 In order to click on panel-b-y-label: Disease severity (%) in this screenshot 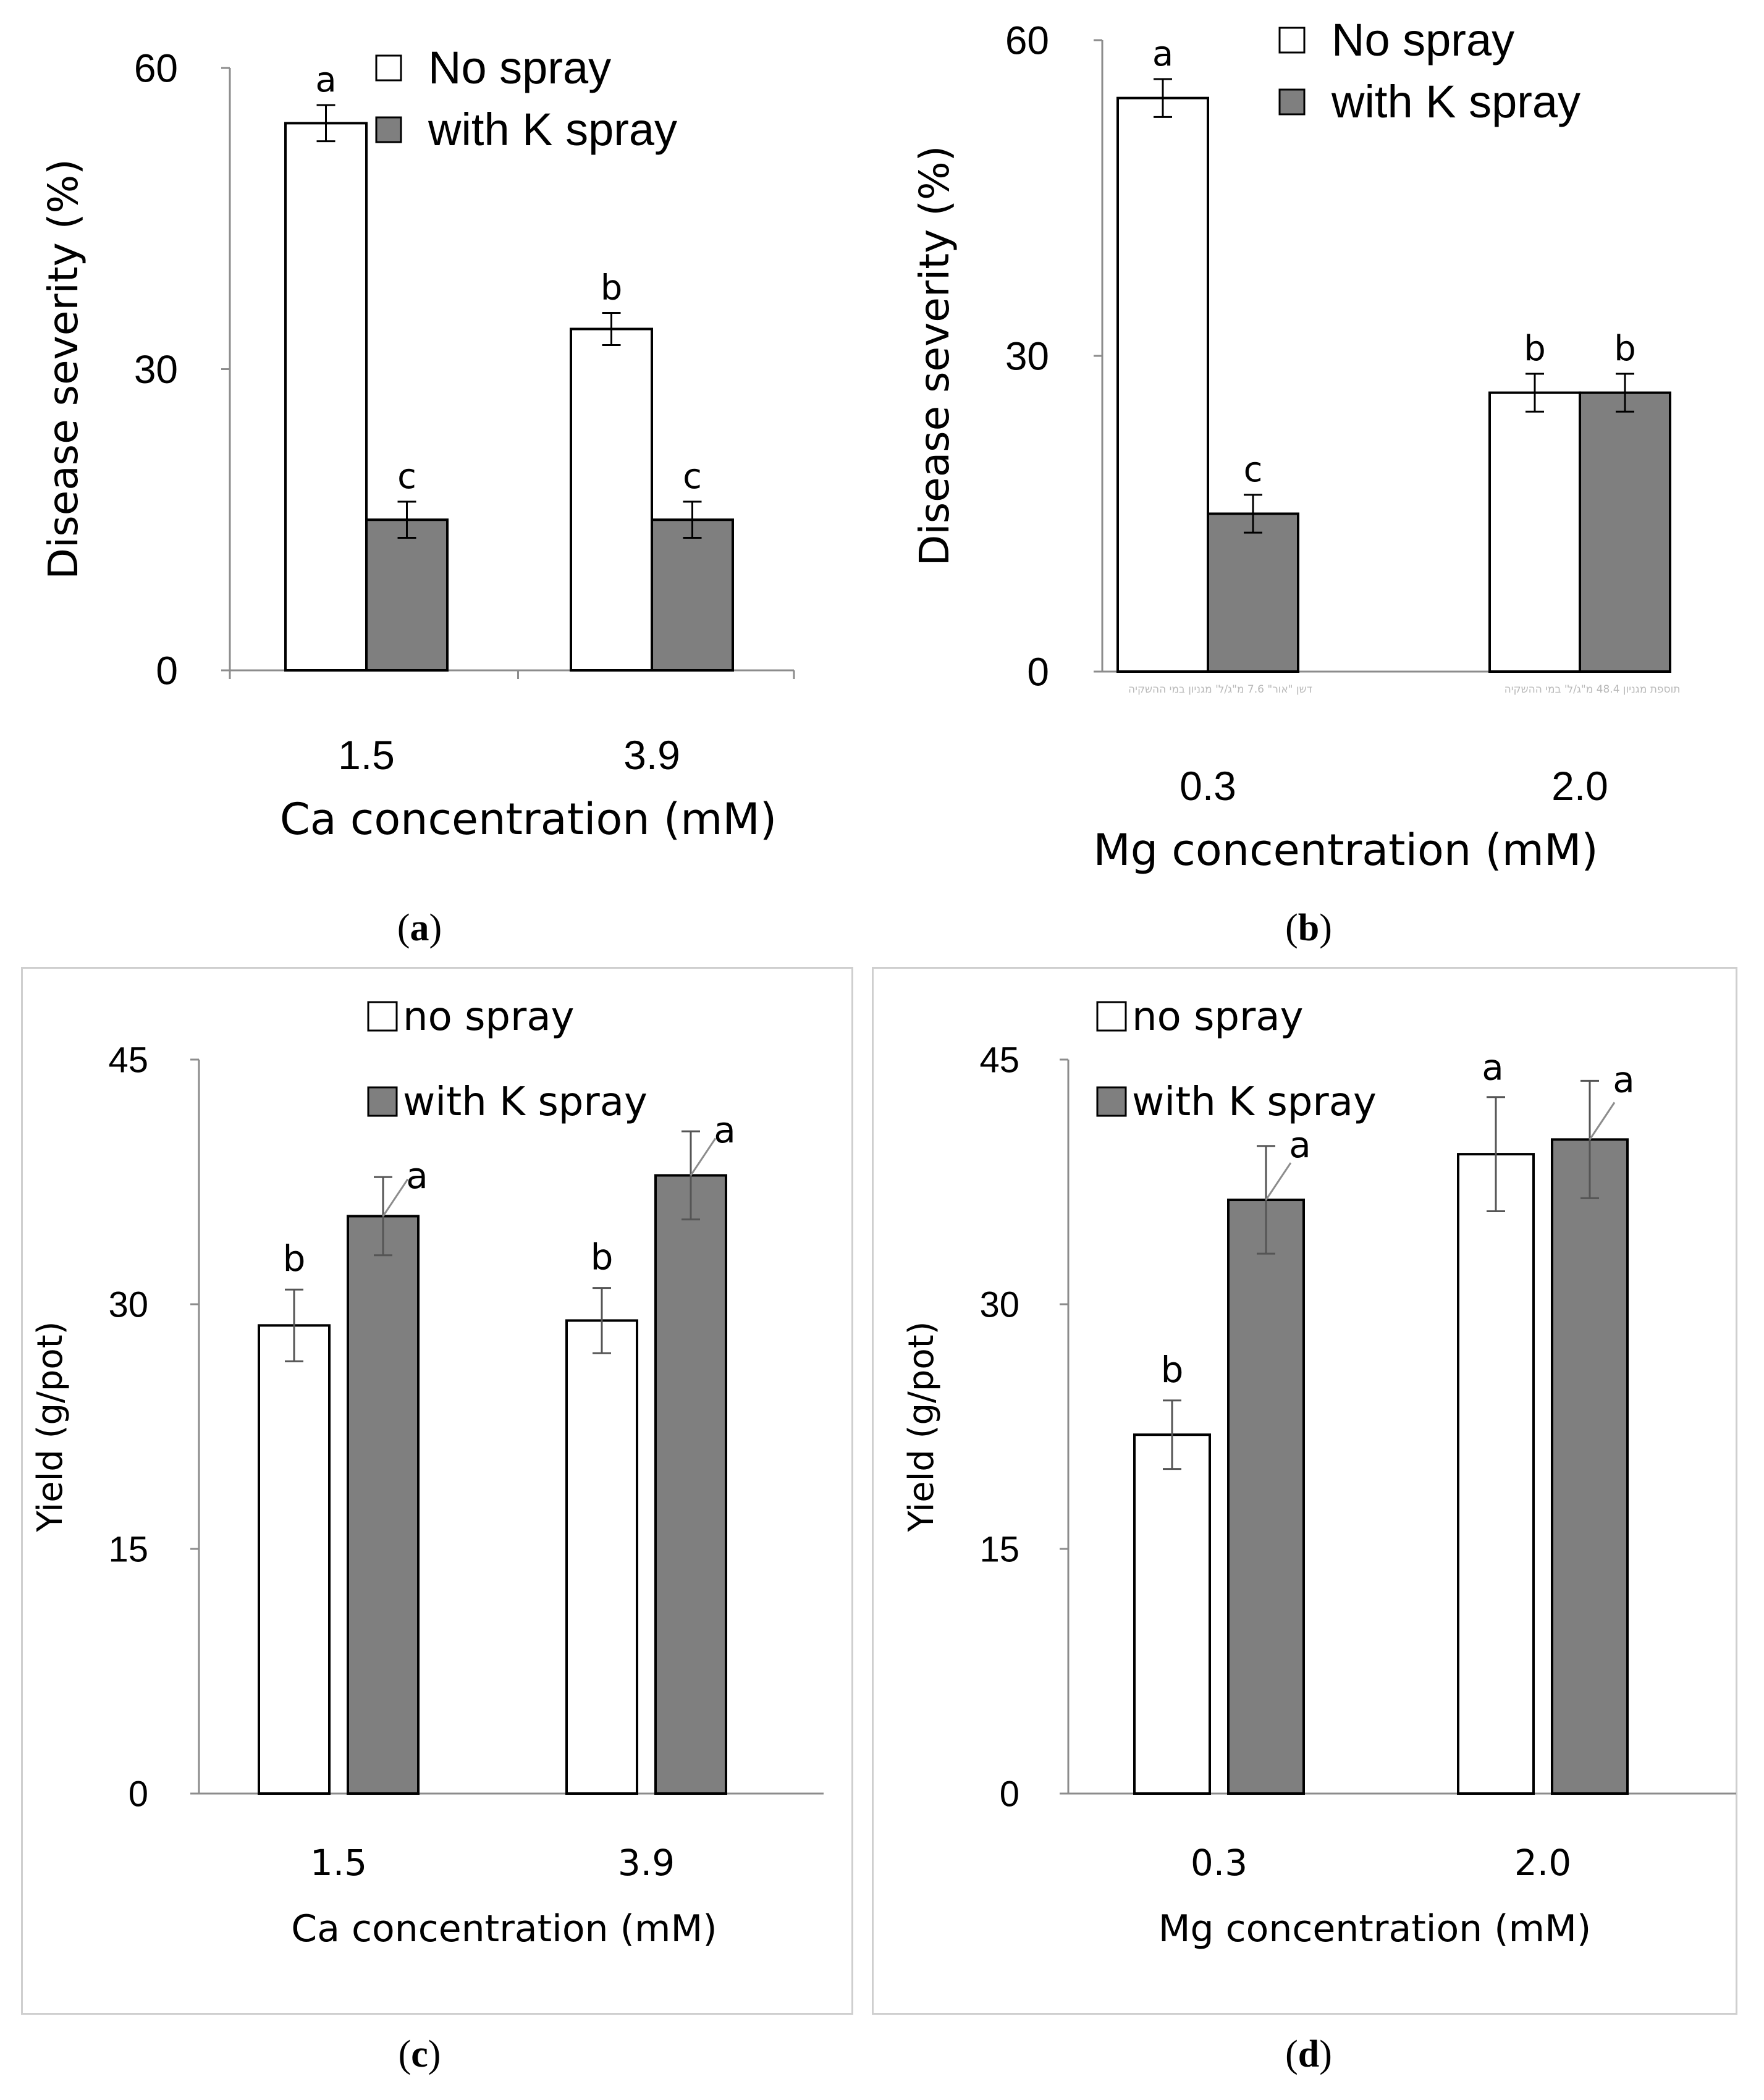, I will do `click(934, 356)`.